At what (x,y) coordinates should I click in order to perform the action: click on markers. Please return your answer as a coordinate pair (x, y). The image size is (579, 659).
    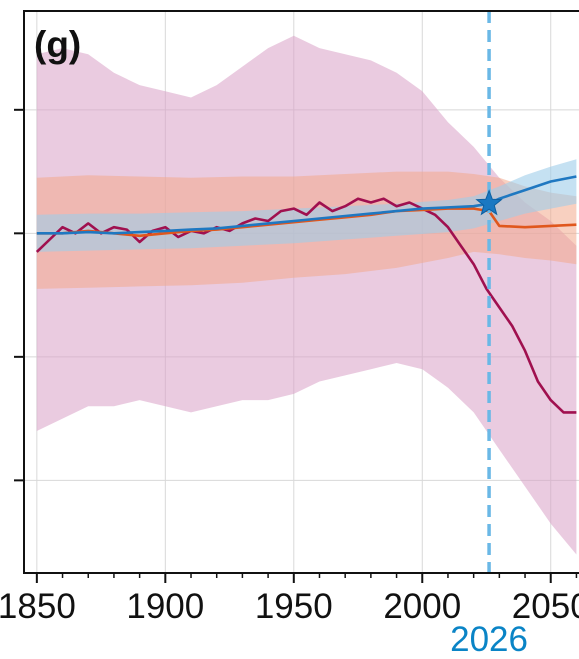
    Looking at the image, I should click on (489, 292).